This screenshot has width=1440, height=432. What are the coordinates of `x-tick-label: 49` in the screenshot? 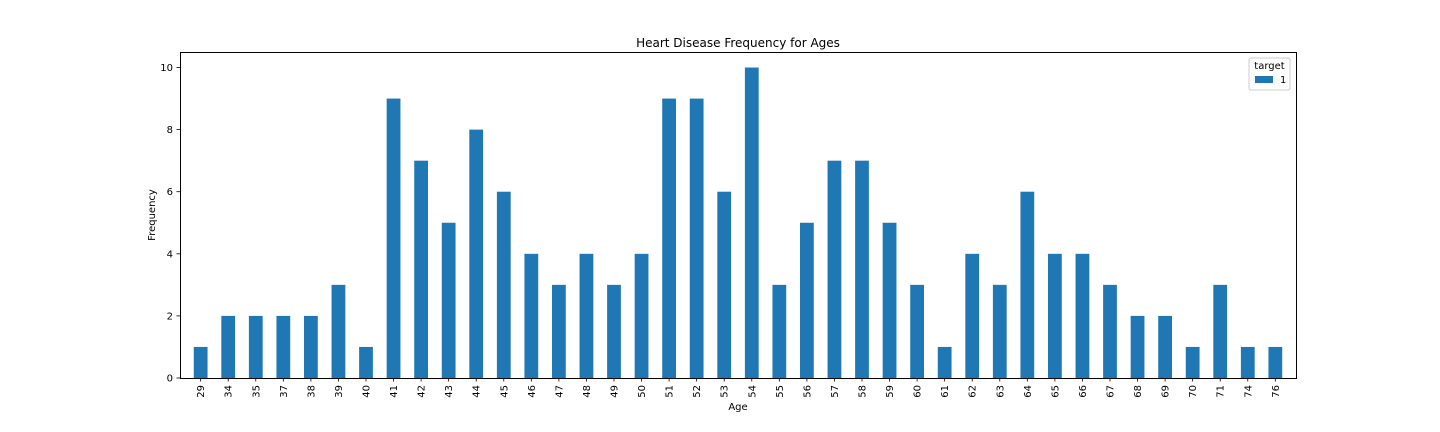 It's located at (615, 391).